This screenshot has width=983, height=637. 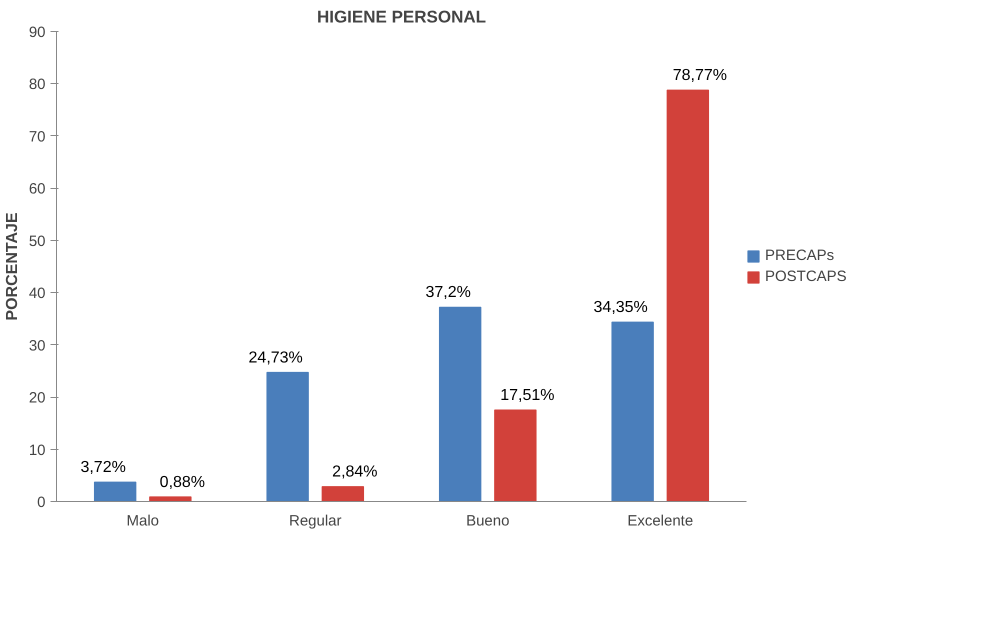 I want to click on x-tick-label: Excelente, so click(x=660, y=521).